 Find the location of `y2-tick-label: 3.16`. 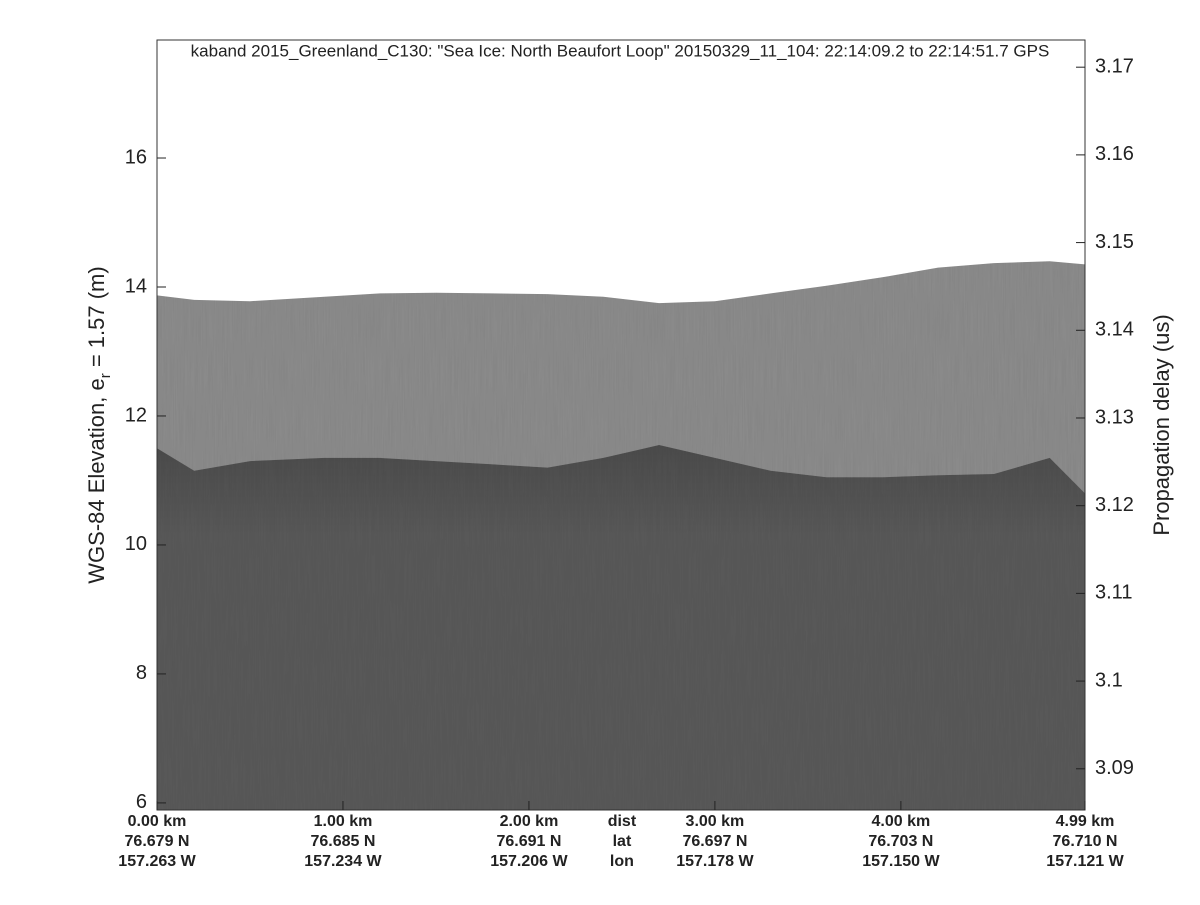

y2-tick-label: 3.16 is located at coordinates (1114, 154).